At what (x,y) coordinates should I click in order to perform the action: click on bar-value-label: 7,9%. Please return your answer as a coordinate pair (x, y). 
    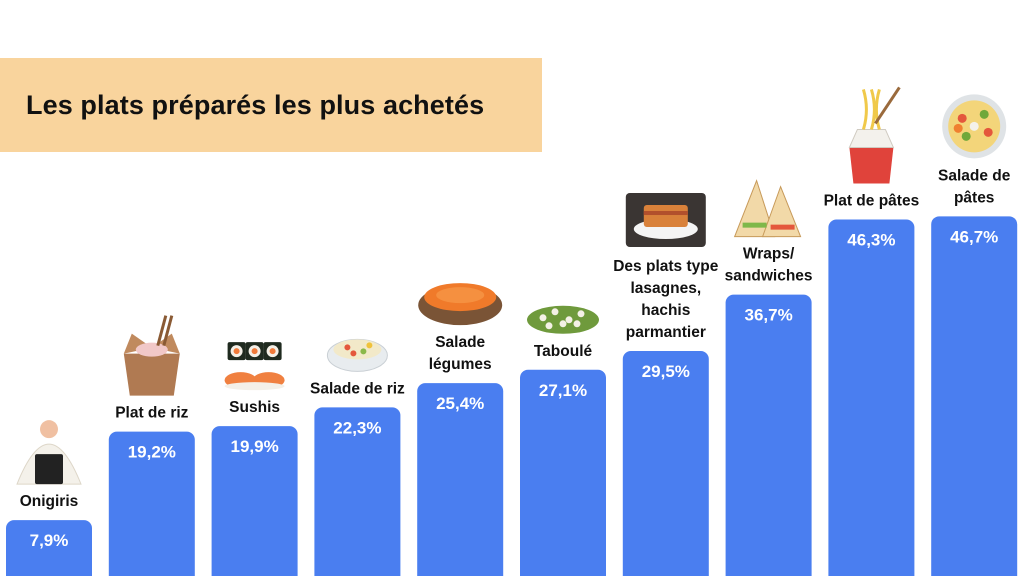
    Looking at the image, I should click on (49, 540).